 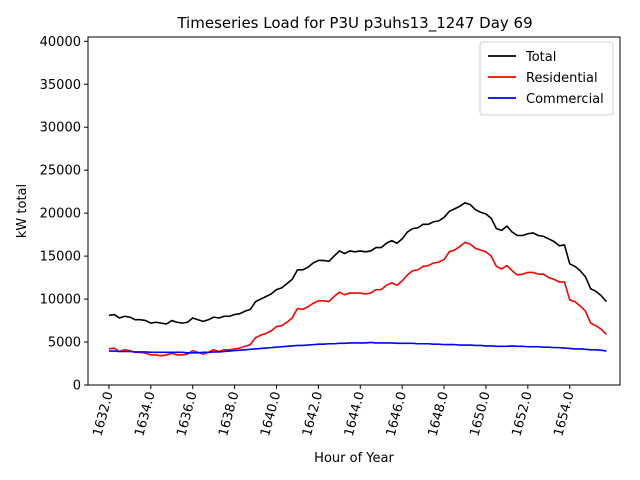 I want to click on legend-label-commercial: Commercial, so click(x=565, y=99).